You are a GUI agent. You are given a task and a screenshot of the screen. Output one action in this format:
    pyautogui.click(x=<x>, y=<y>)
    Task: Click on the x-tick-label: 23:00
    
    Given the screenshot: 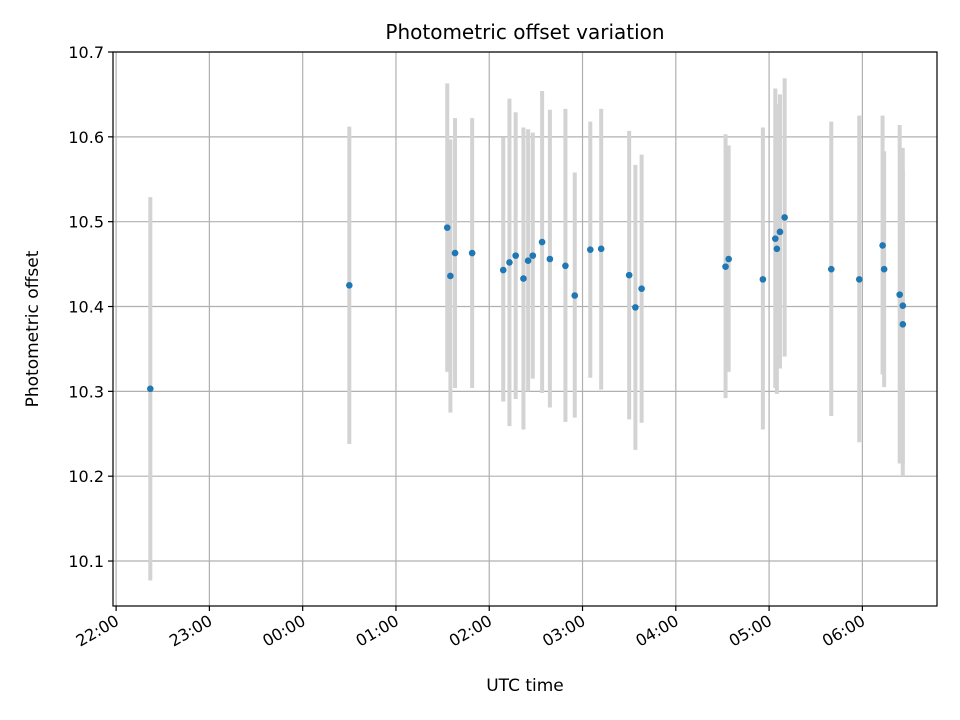 What is the action you would take?
    pyautogui.click(x=190, y=631)
    